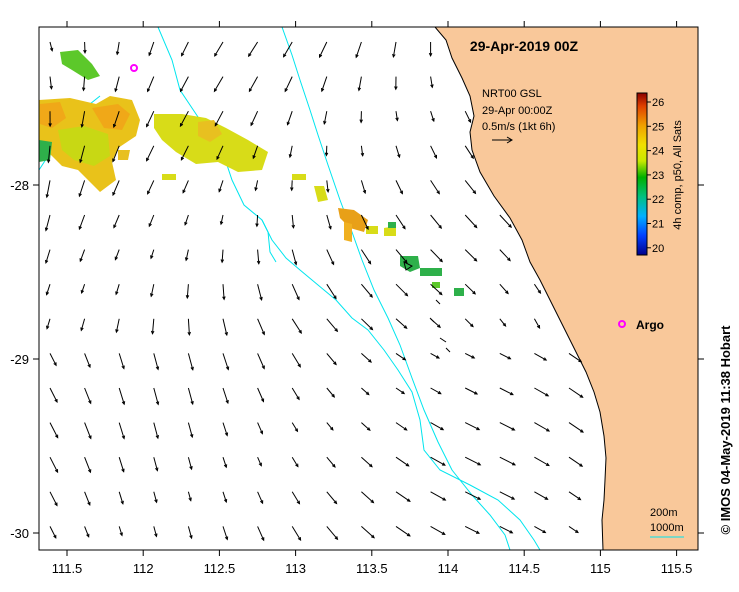 This screenshot has width=739, height=592. What do you see at coordinates (19, 359) in the screenshot?
I see `y-tick-label: -29` at bounding box center [19, 359].